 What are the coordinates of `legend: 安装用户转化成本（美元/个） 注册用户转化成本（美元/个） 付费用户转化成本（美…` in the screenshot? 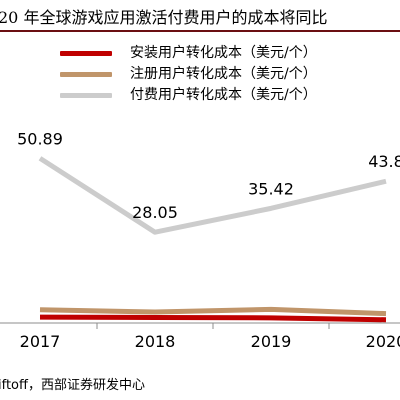 It's located at (220, 73).